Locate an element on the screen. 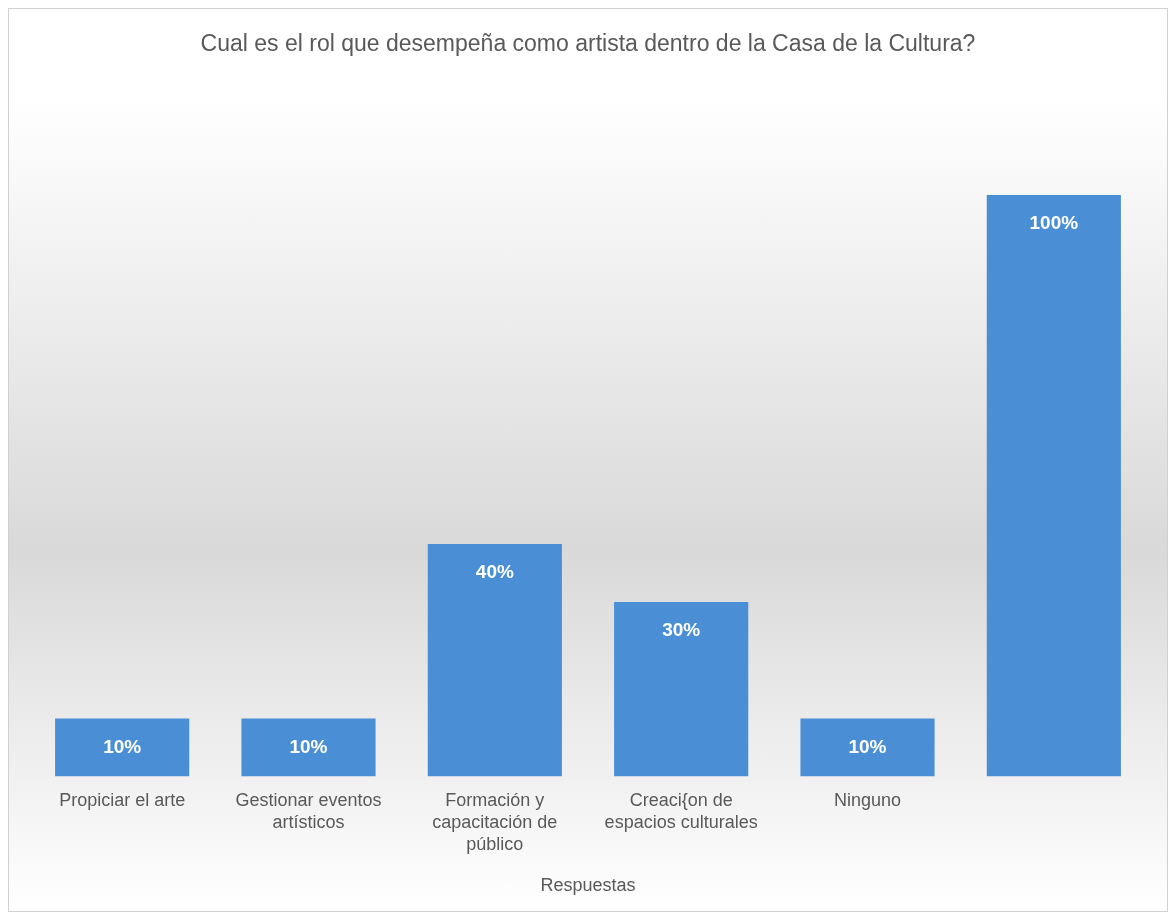  data-label: 100% is located at coordinates (1054, 223).